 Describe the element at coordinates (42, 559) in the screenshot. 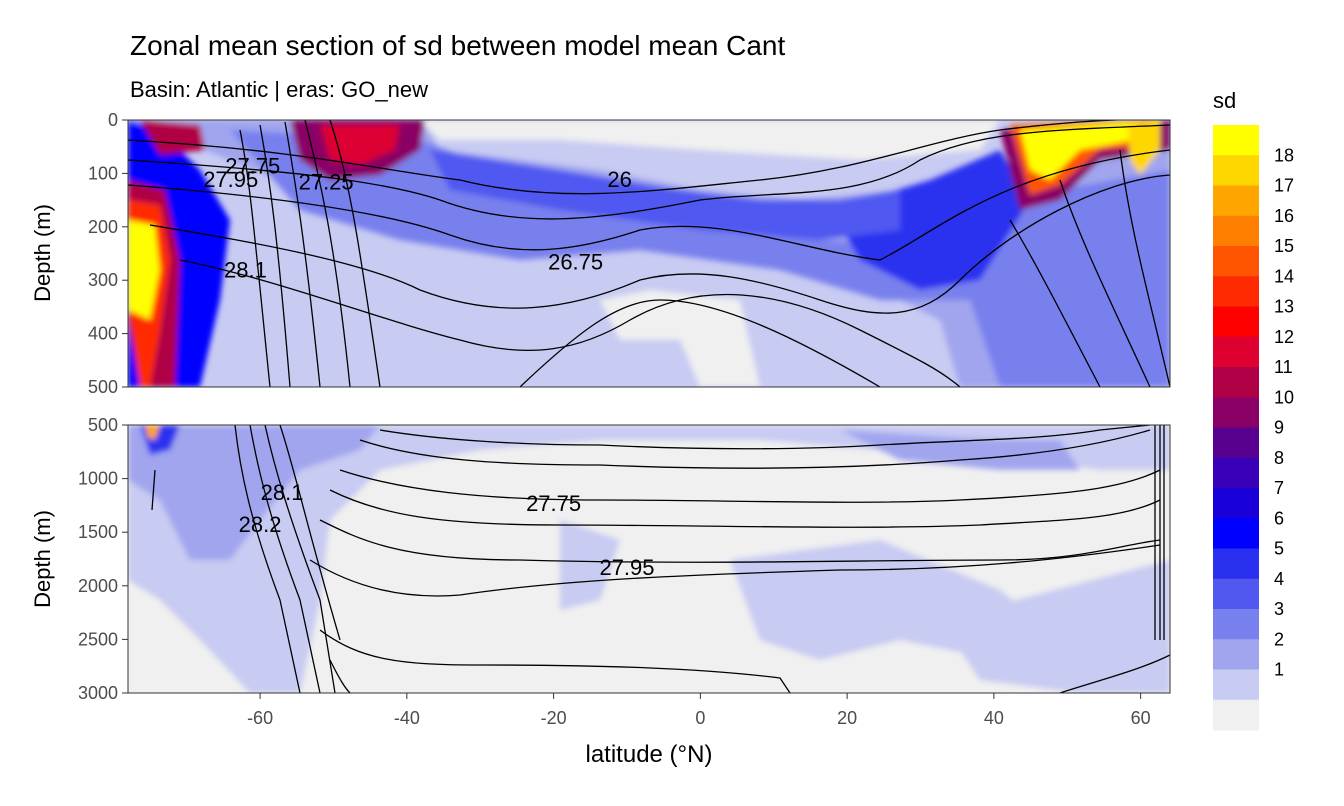

I see `axis-label-y-deep: Depth (m)` at that location.